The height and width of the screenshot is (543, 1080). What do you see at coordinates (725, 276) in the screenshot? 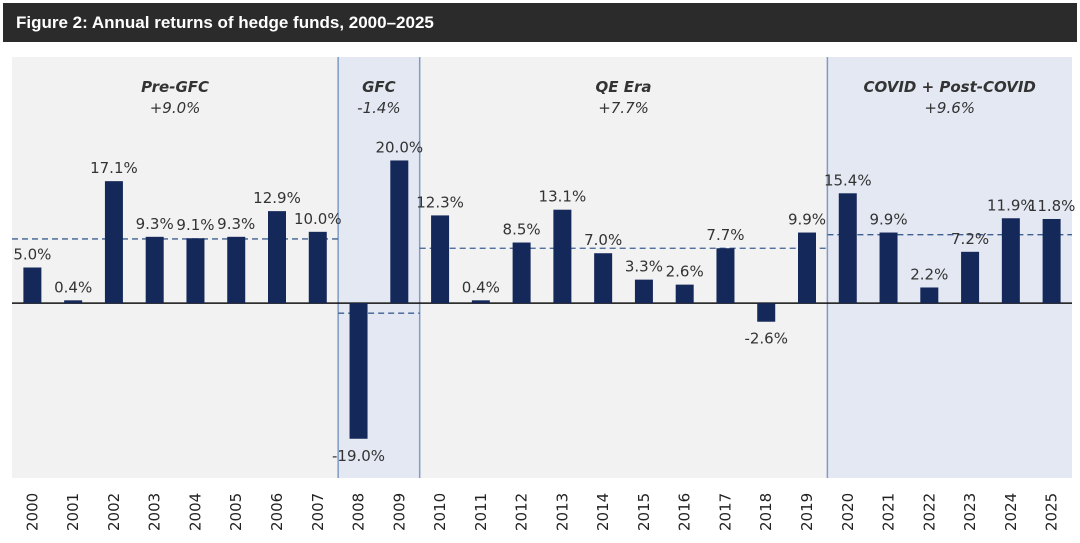
I see `bar-2017` at bounding box center [725, 276].